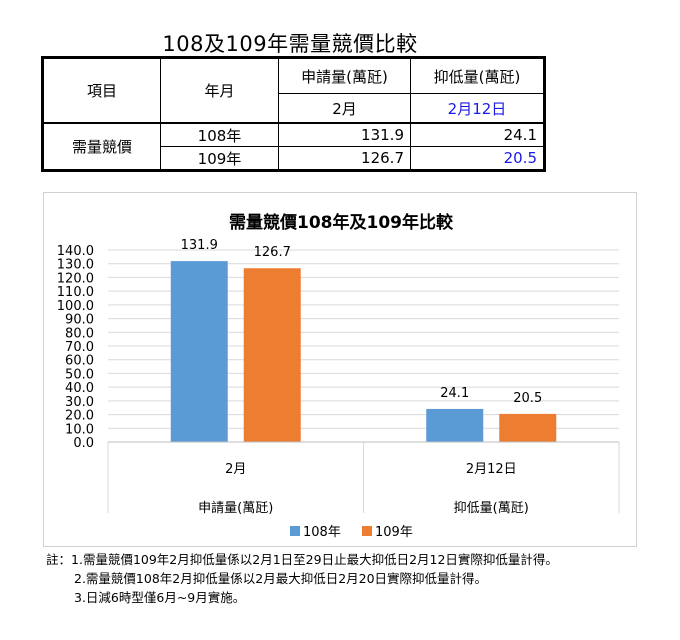 This screenshot has height=640, width=680. What do you see at coordinates (235, 508) in the screenshot?
I see `x-group-label: 申請量(萬瓩)` at bounding box center [235, 508].